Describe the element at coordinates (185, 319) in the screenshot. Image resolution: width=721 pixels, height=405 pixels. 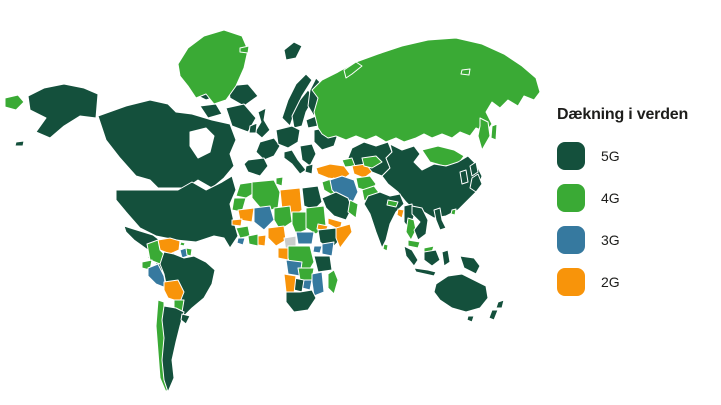
I see `country-uruguay` at that location.